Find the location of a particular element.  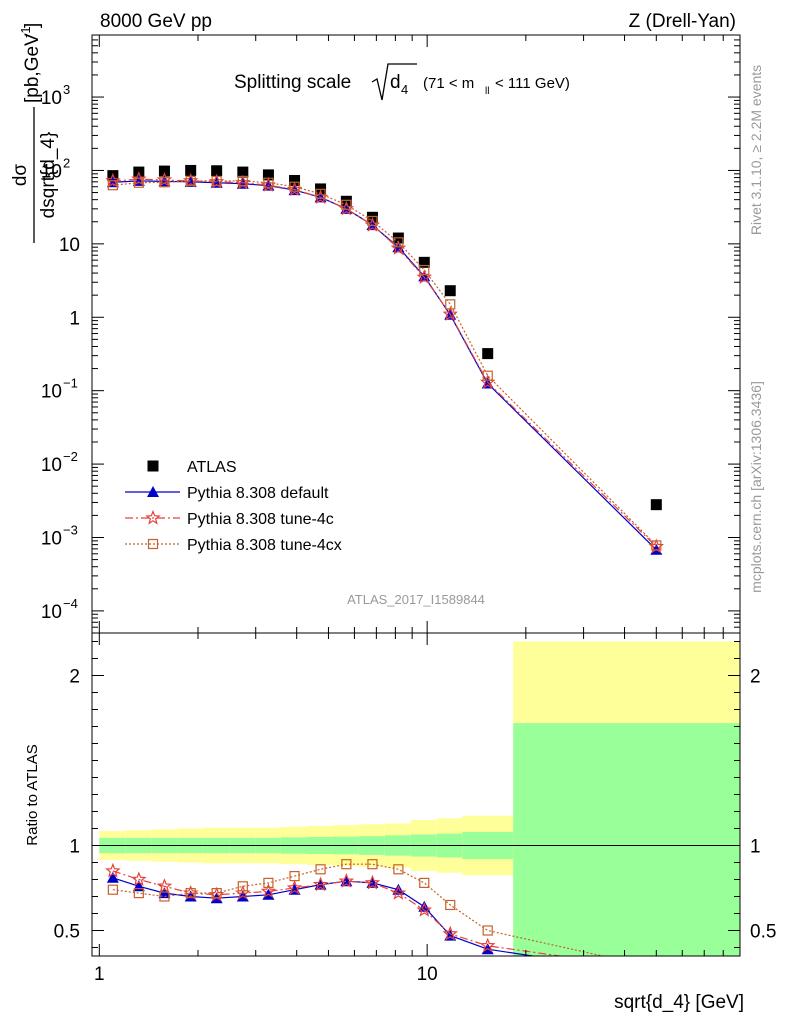

ratio-ytick-label-right: 1 is located at coordinates (755, 847).